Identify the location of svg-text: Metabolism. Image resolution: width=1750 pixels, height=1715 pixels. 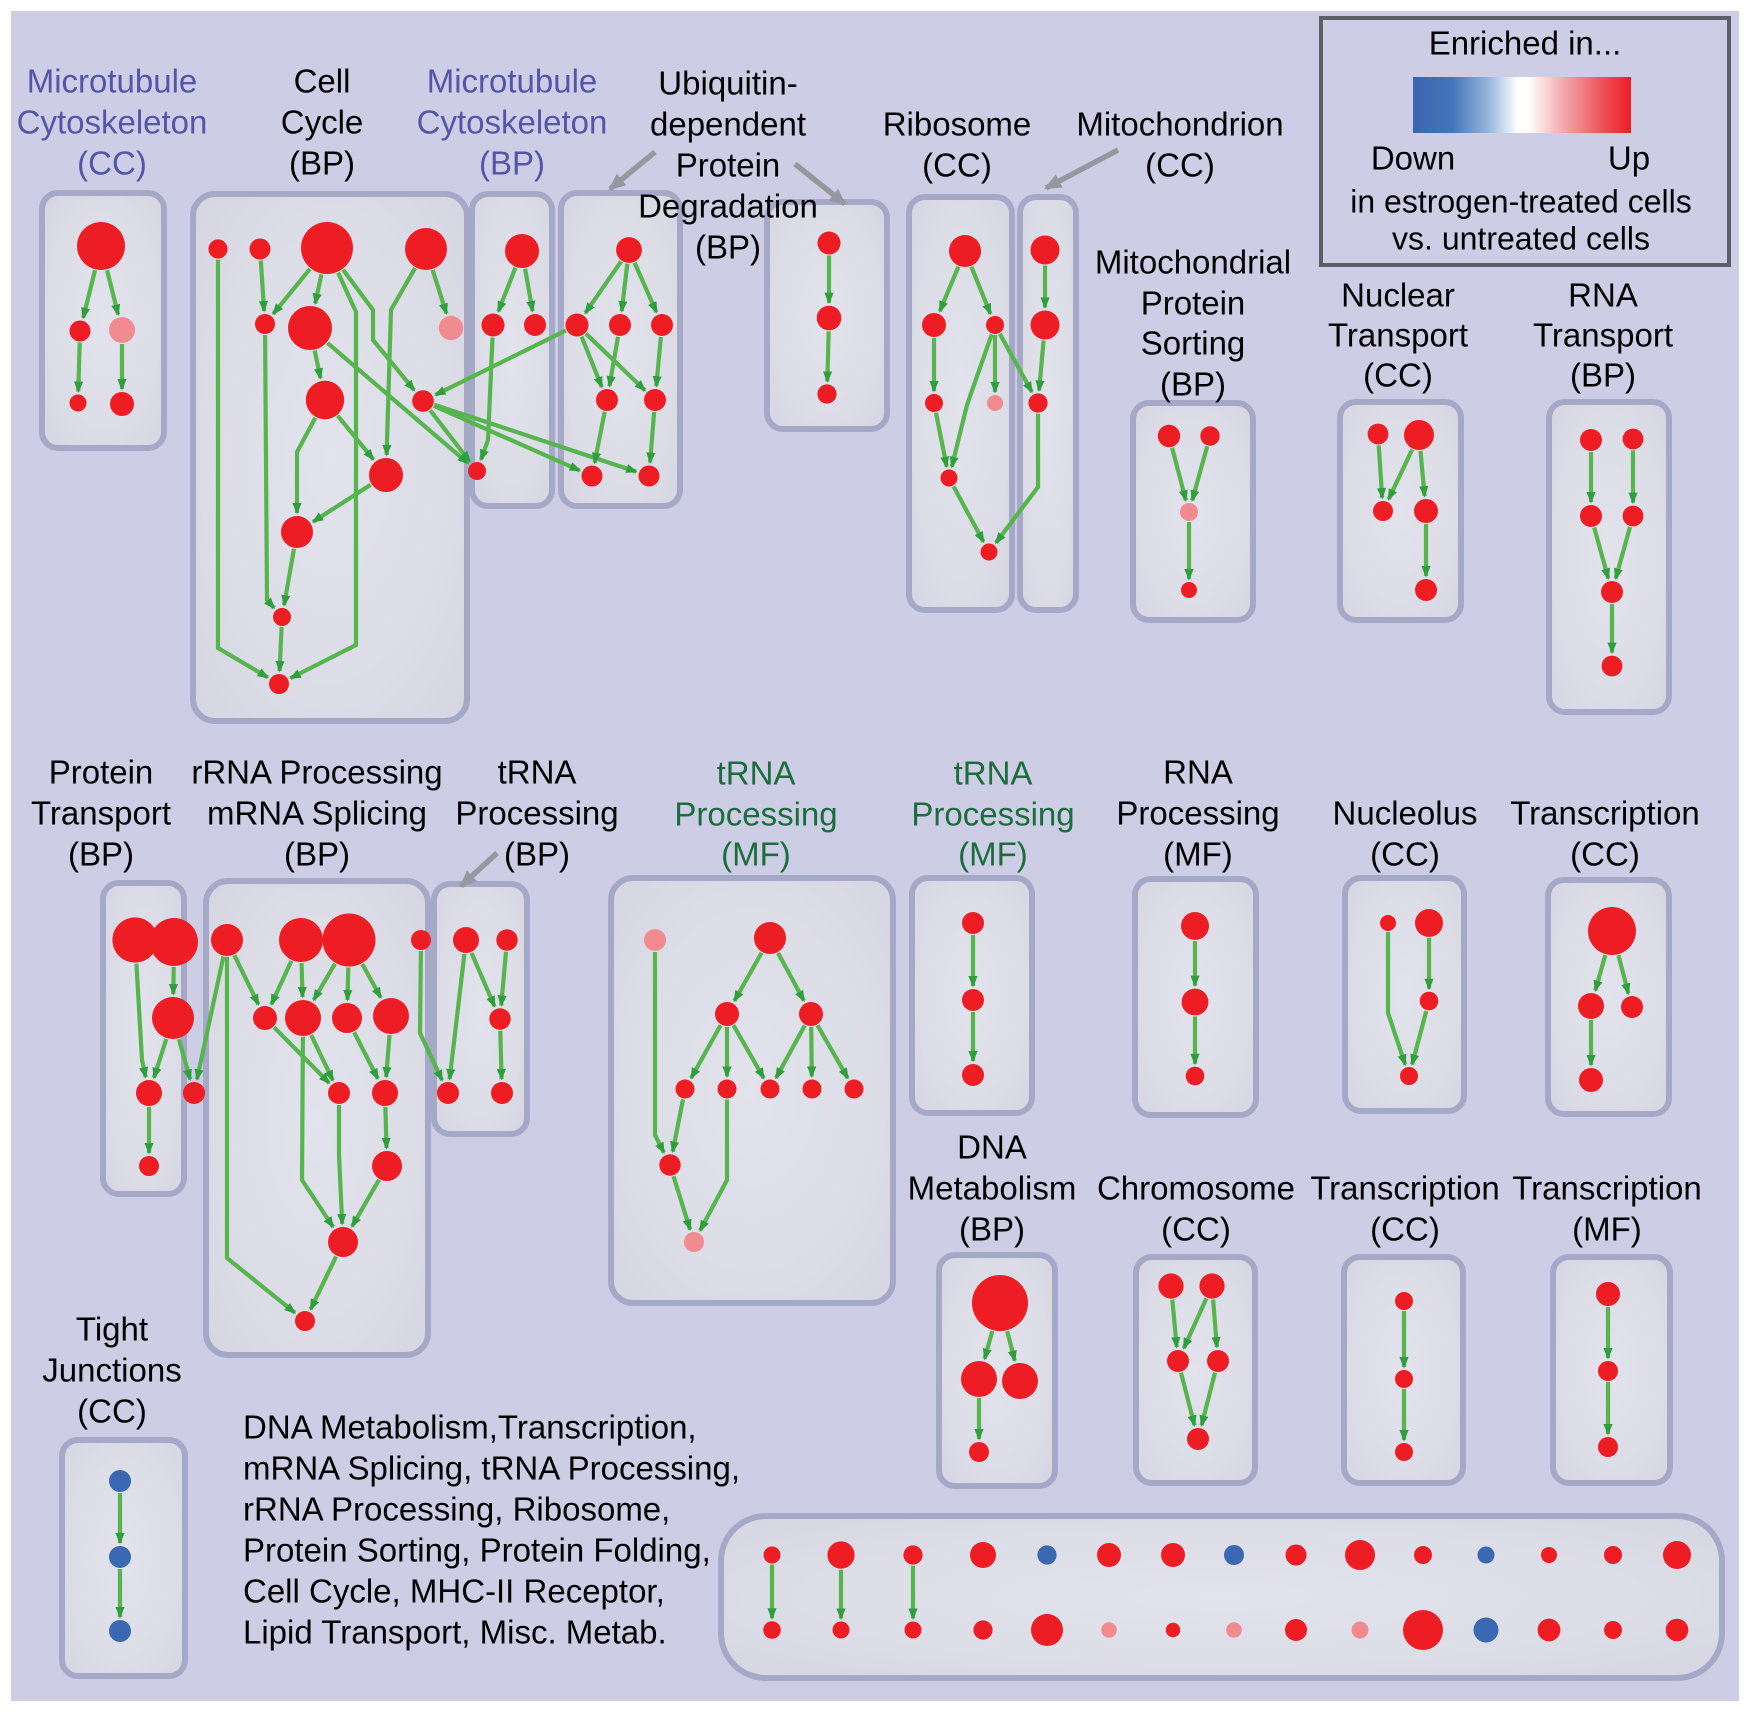
(992, 1188).